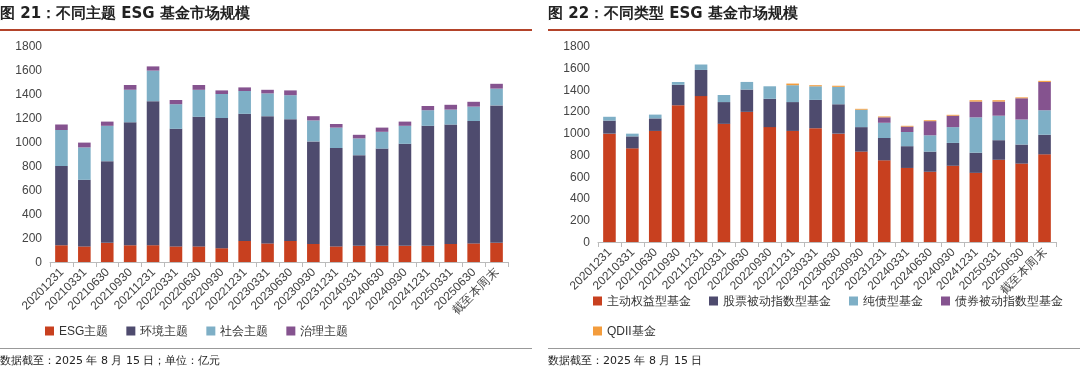  Describe the element at coordinates (577, 133) in the screenshot. I see `y-tick-label: 1000` at that location.